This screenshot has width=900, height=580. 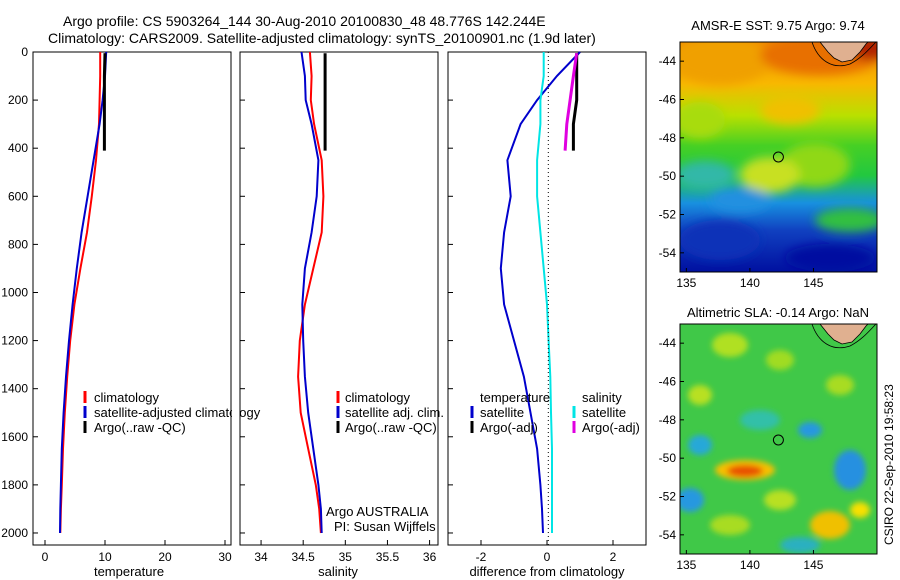 I want to click on salinity-x-label: salinity, so click(x=338, y=571).